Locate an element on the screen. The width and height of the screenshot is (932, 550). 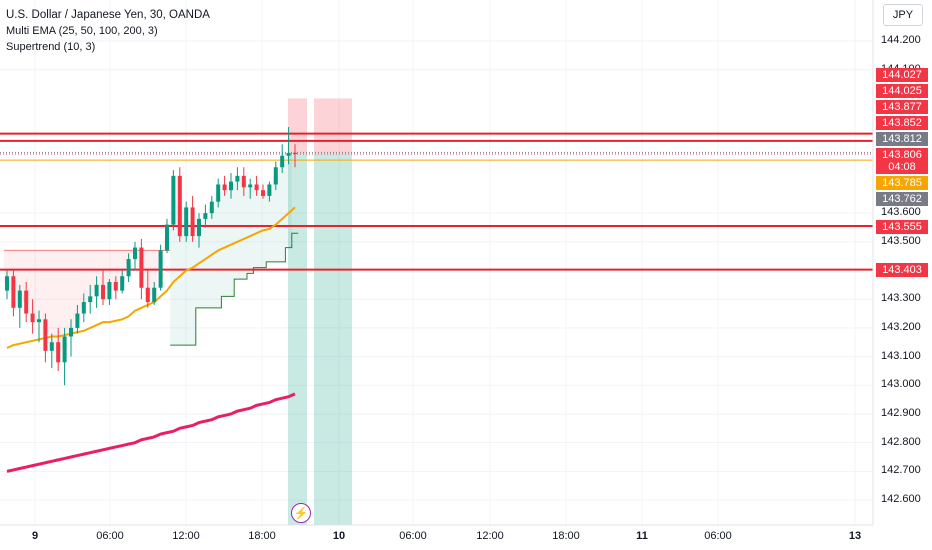
candlesticks is located at coordinates (151, 256).